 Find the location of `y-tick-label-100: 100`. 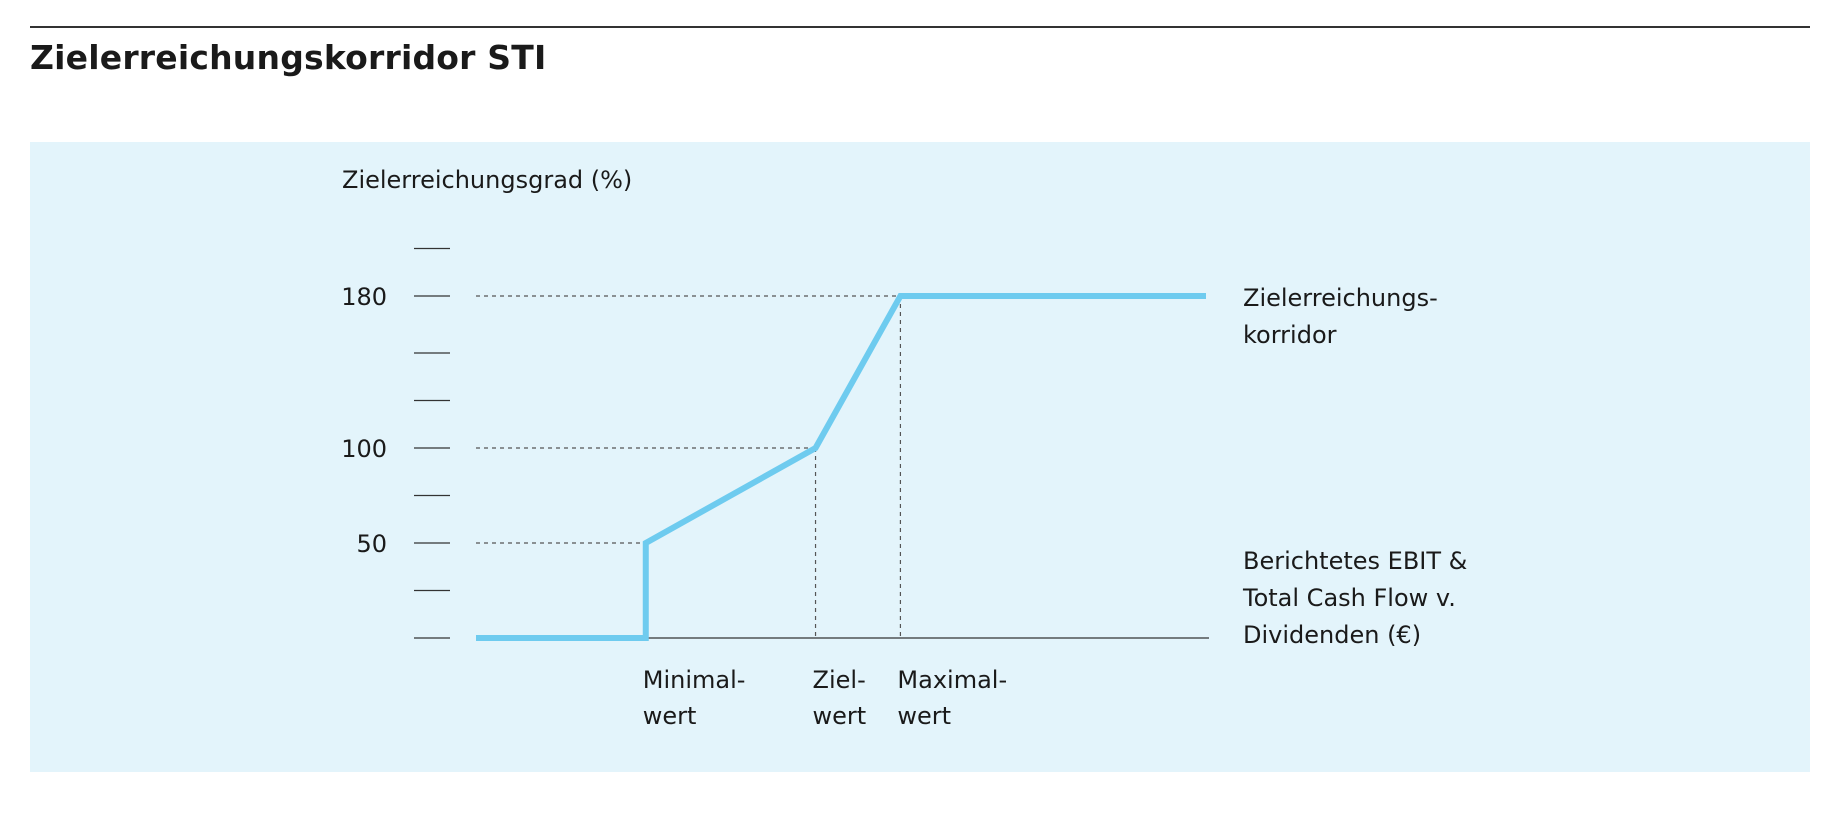

y-tick-label-100: 100 is located at coordinates (364, 449).